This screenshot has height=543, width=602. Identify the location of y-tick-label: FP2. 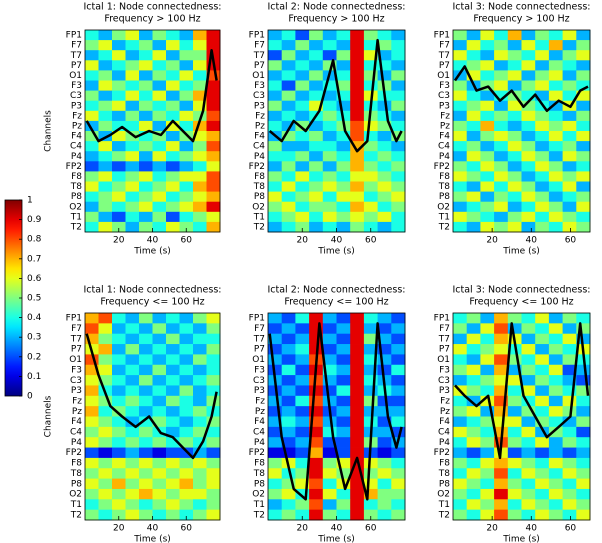
(257, 167).